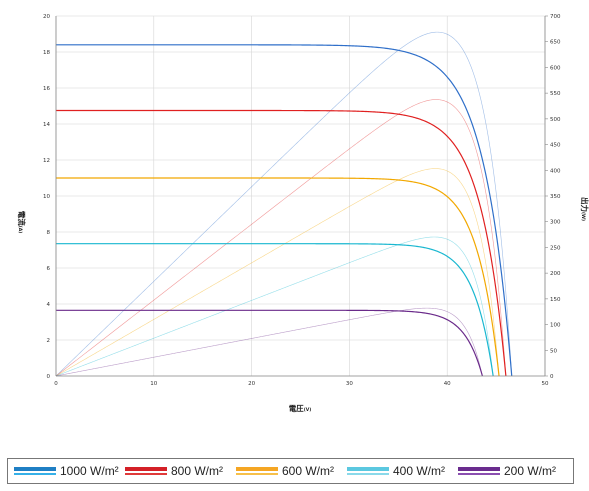  I want to click on y-tick-label: 6, so click(49, 269).